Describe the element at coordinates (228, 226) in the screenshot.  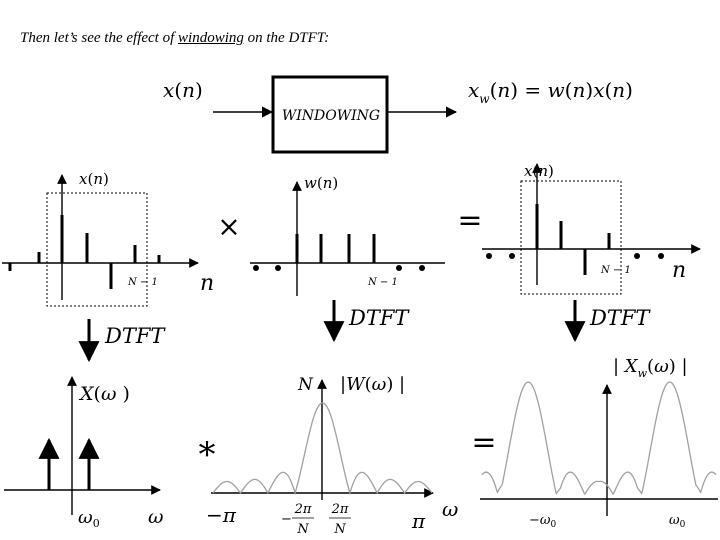
I see `times-operator: ×` at that location.